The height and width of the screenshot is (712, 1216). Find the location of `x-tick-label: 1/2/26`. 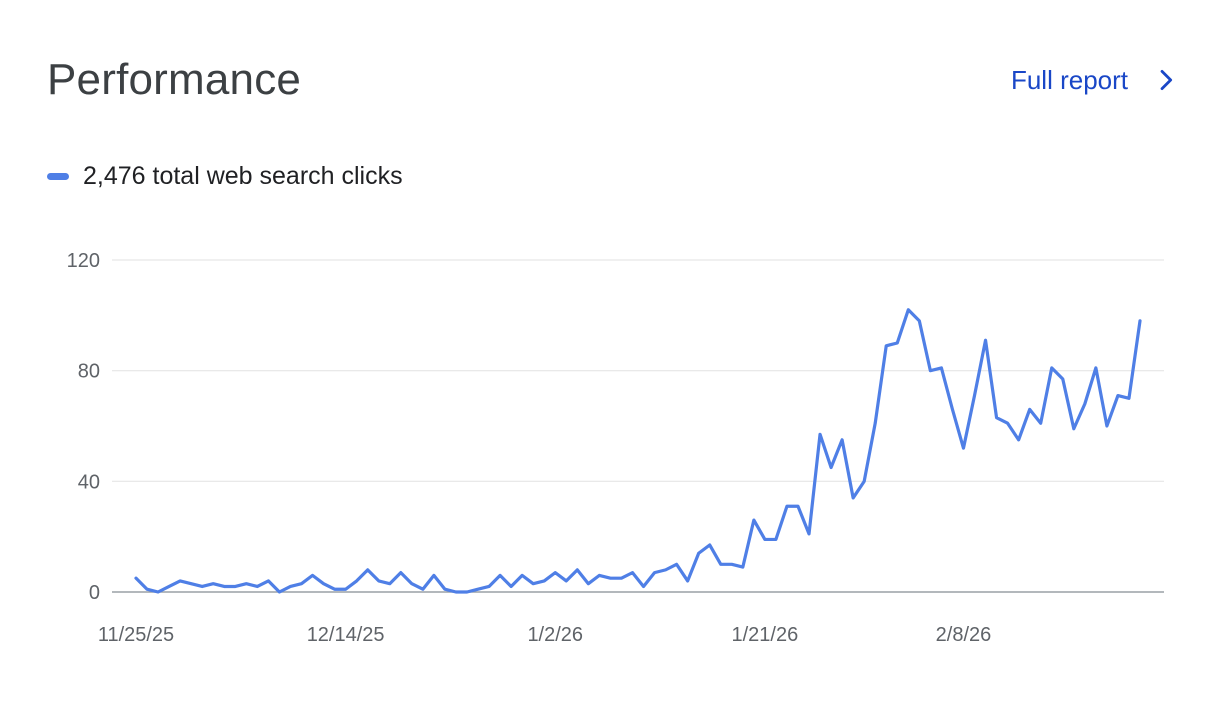

x-tick-label: 1/2/26 is located at coordinates (555, 635).